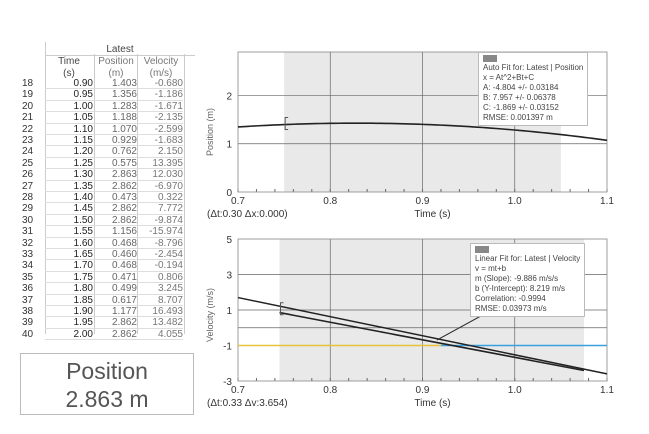 This screenshot has height=434, width=649. I want to click on data-line, so click(422, 335).